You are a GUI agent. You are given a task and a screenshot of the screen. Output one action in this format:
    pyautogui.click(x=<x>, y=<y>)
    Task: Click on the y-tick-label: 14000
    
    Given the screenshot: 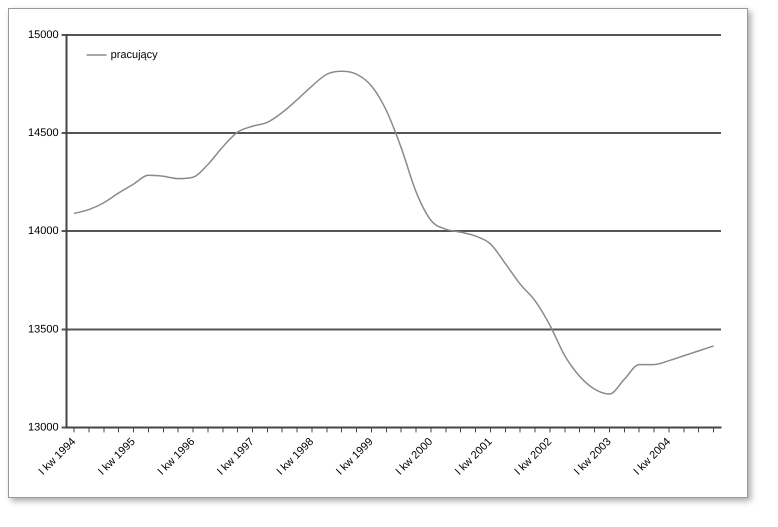 What is the action you would take?
    pyautogui.click(x=43, y=231)
    